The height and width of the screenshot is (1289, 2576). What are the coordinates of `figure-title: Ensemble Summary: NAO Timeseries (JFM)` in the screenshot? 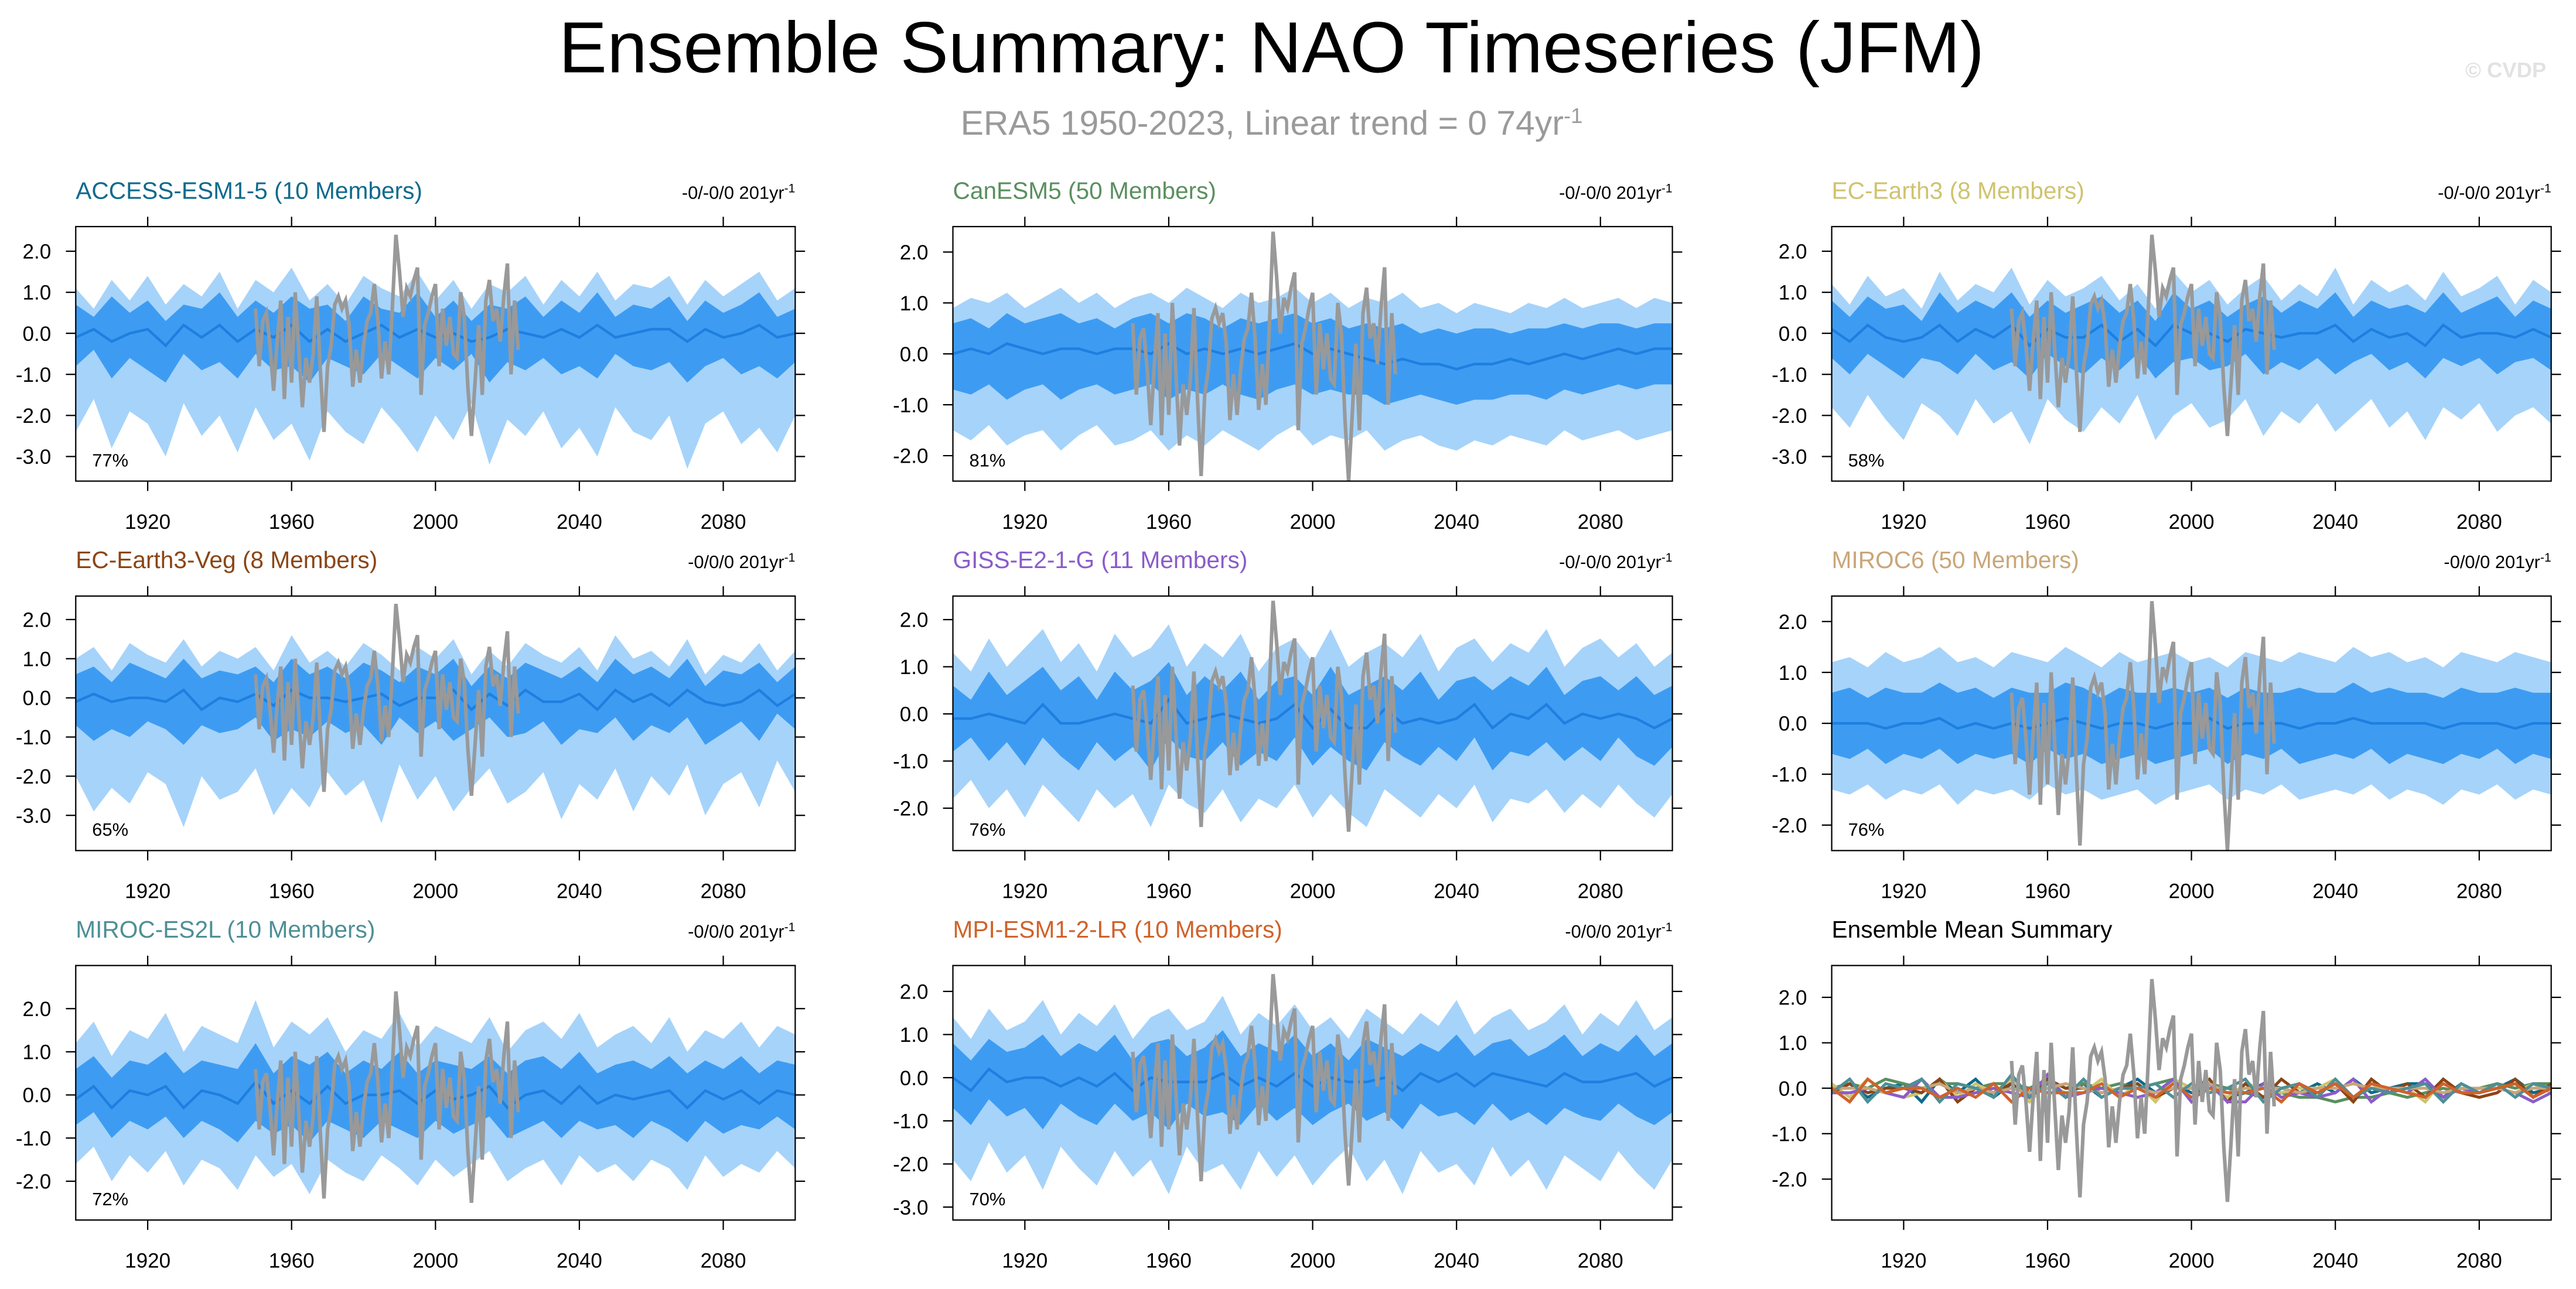 It's located at (1271, 48).